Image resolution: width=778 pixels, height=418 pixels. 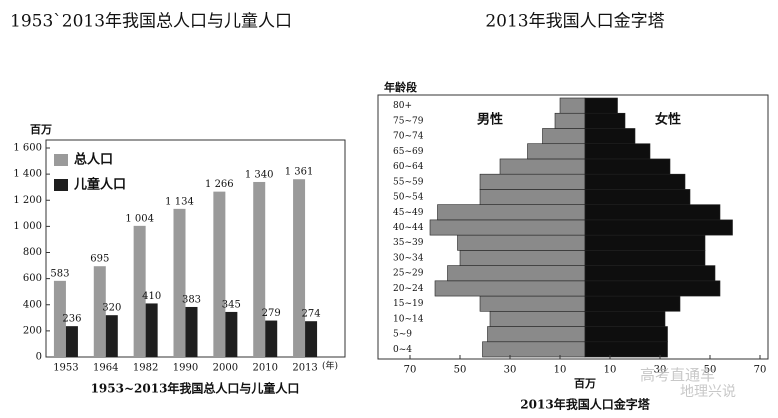 I want to click on y-axis-label: 年龄段, so click(x=400, y=87).